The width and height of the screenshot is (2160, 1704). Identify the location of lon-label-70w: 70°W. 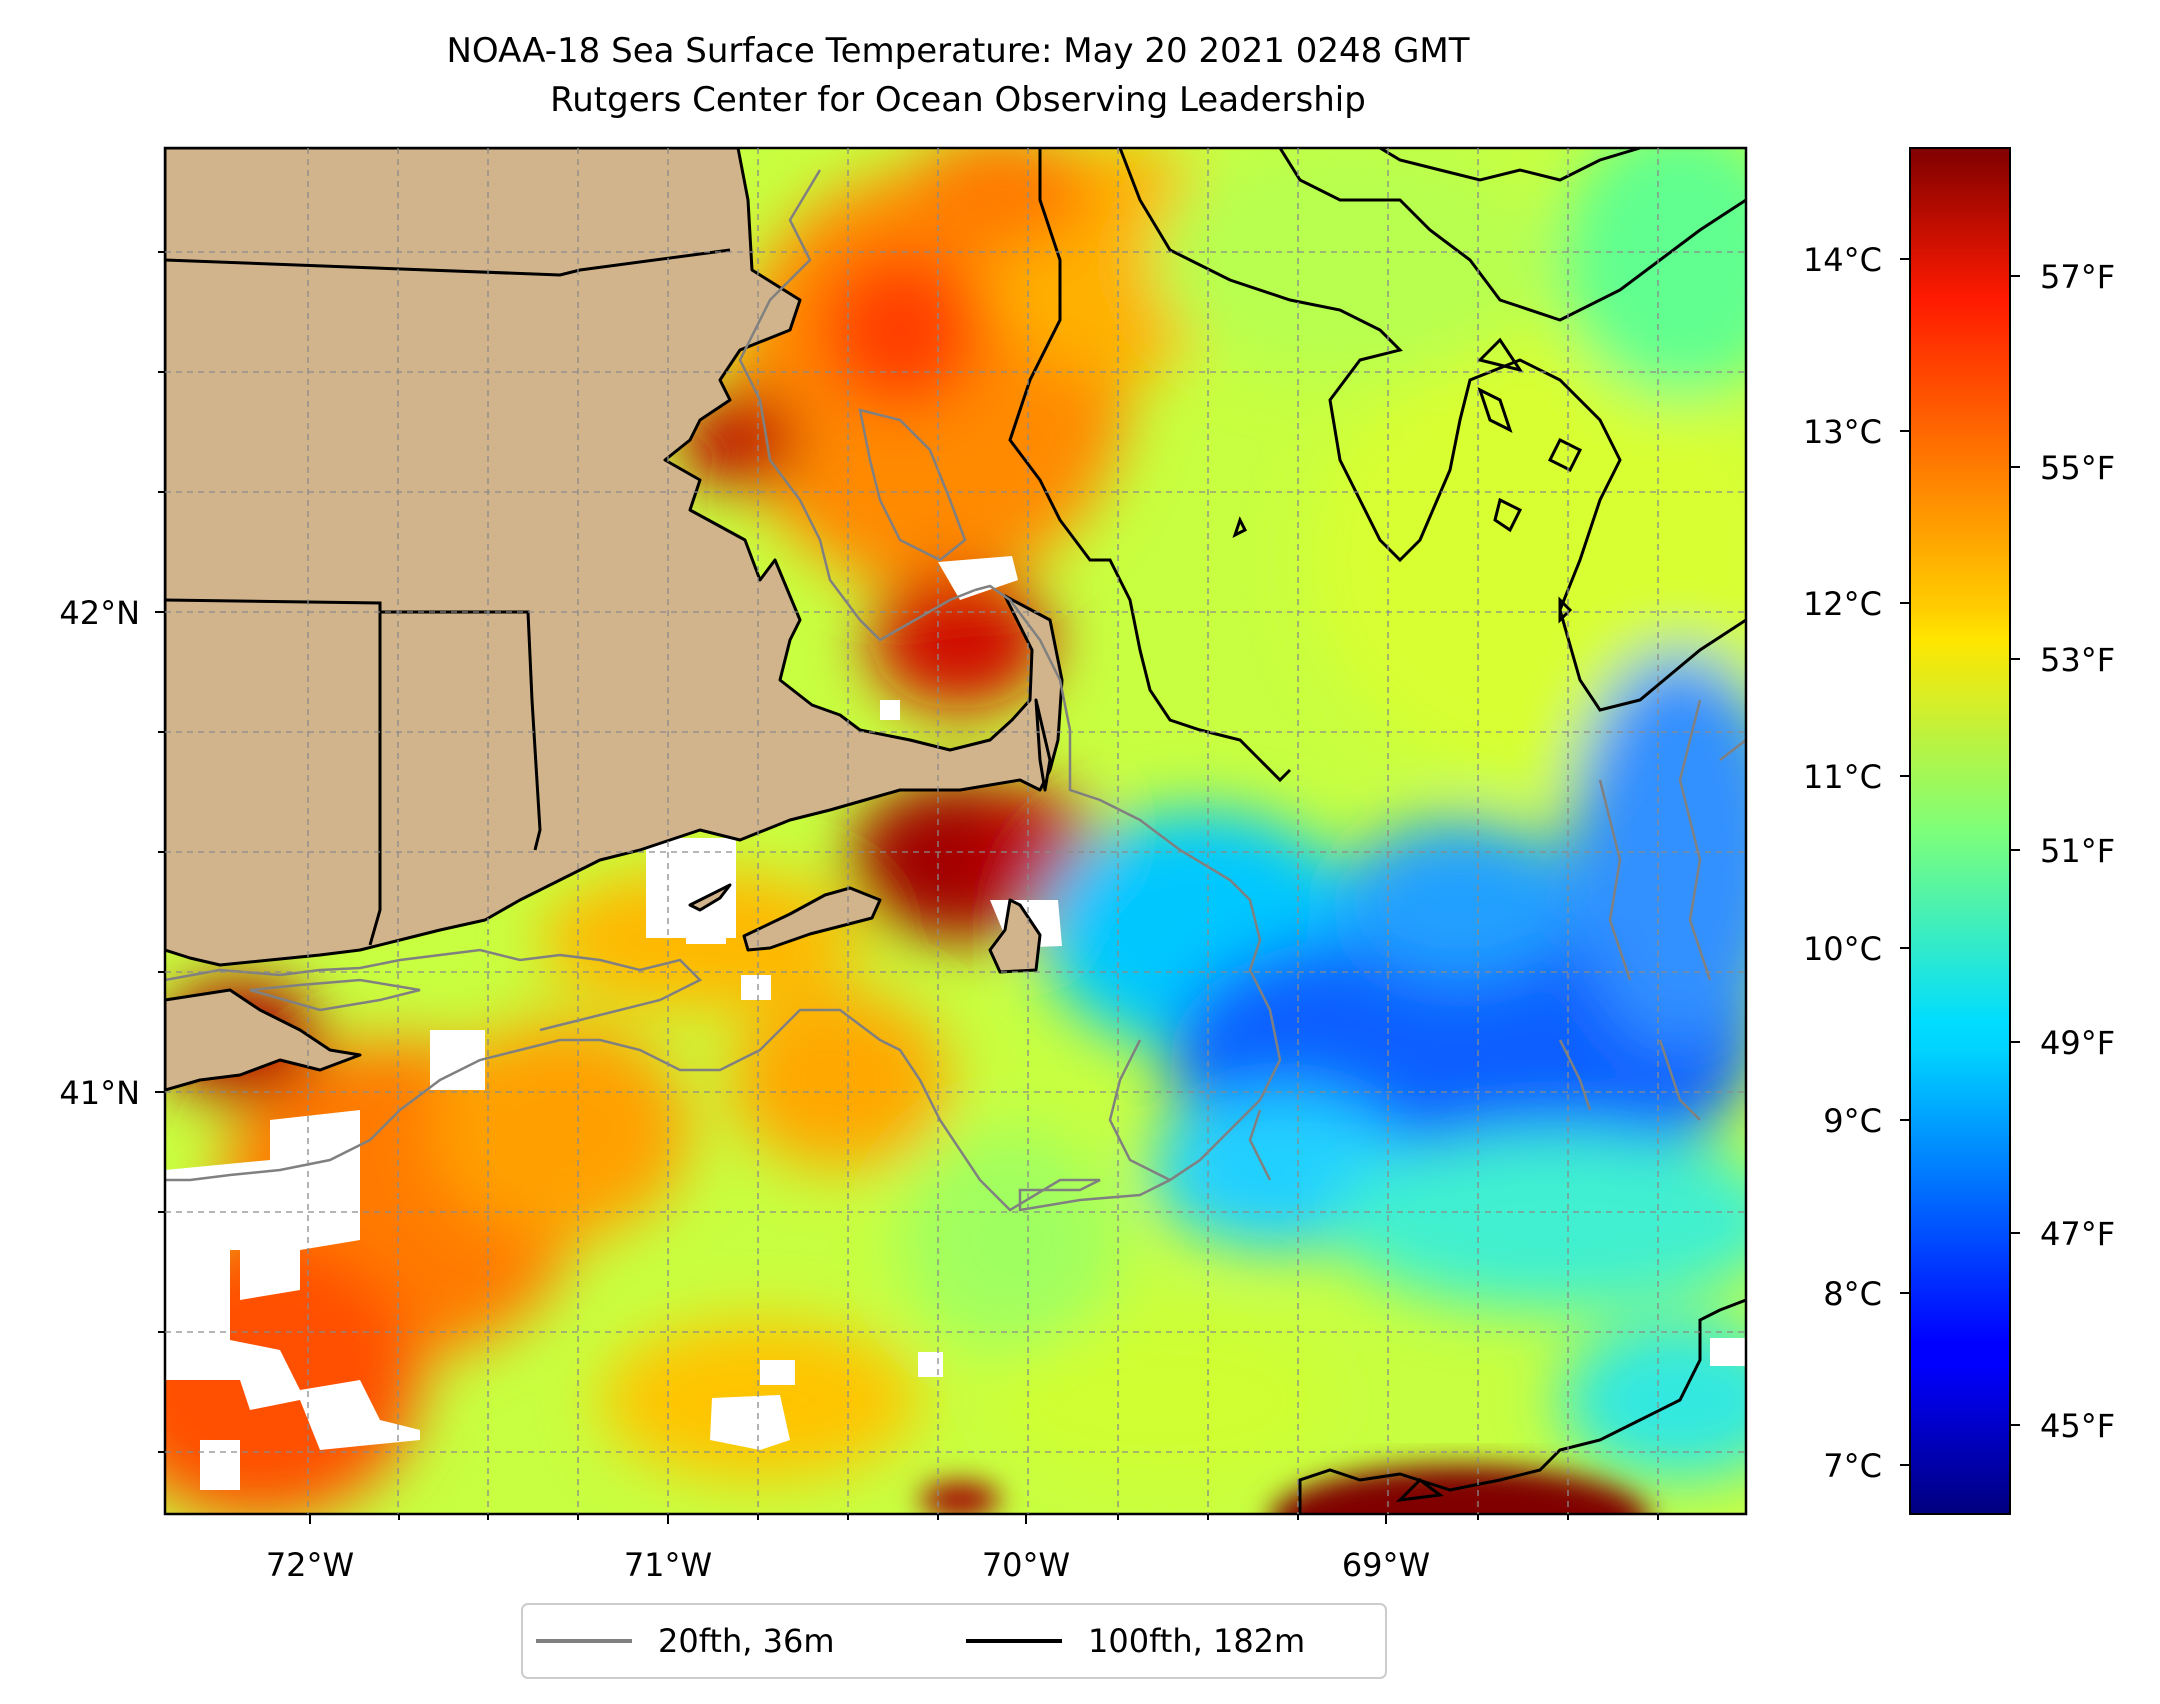
(1026, 1565).